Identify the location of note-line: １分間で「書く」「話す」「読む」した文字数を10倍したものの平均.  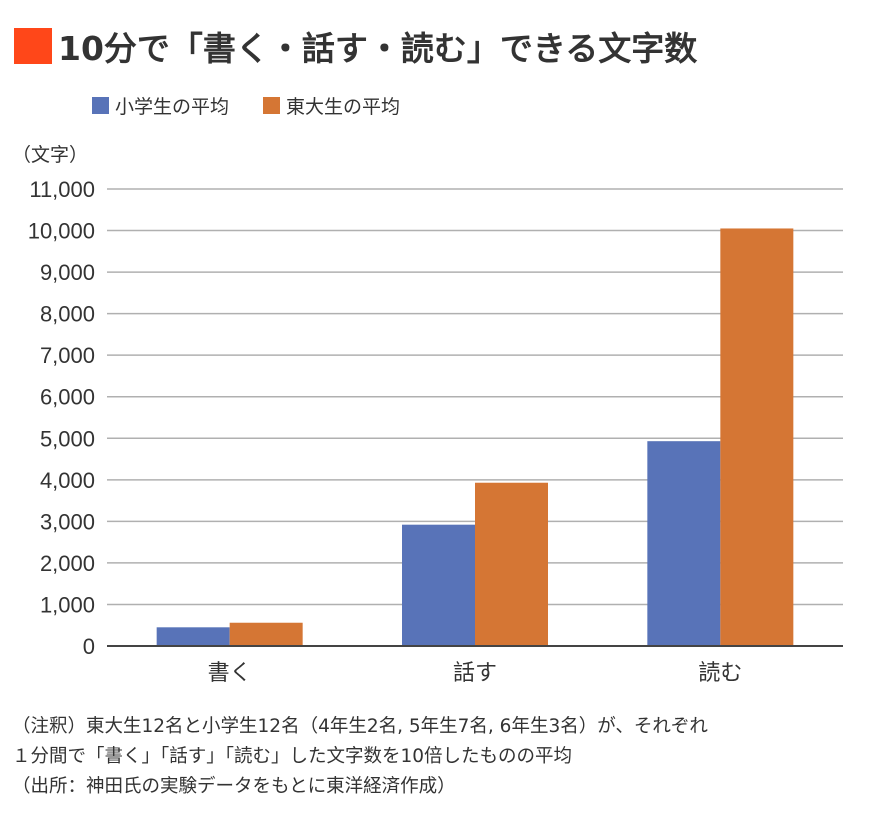
(292, 756).